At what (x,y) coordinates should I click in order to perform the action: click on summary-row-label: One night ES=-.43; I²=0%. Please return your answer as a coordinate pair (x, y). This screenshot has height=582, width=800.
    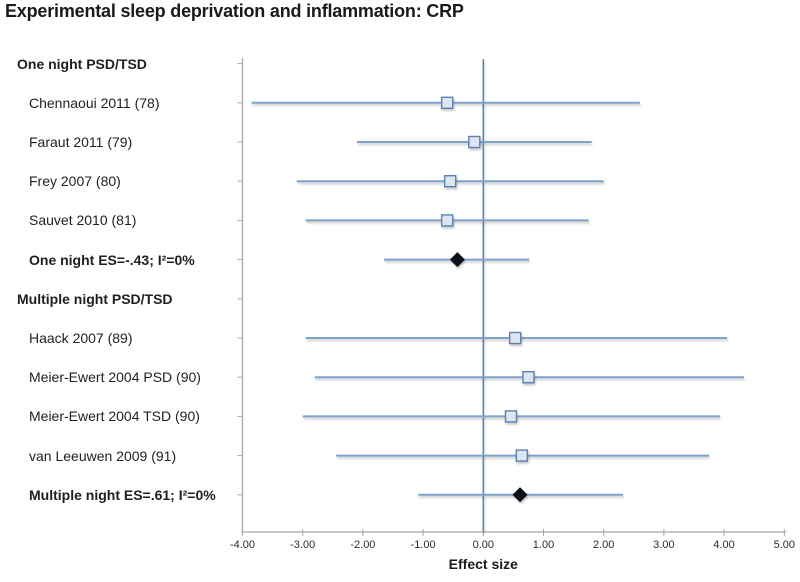
    Looking at the image, I should click on (112, 259).